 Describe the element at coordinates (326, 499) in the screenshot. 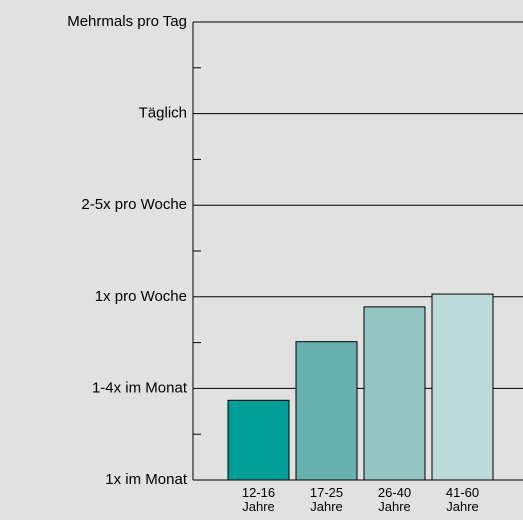

I see `x-tick-label: 17-25 Jahre` at that location.